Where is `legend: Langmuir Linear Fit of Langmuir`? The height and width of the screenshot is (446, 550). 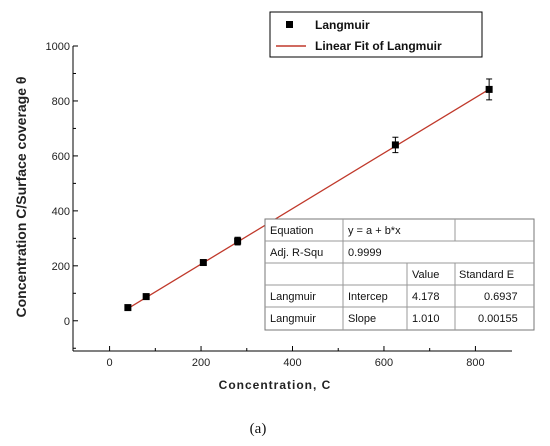
legend: Langmuir Linear Fit of Langmuir is located at coordinates (376, 34).